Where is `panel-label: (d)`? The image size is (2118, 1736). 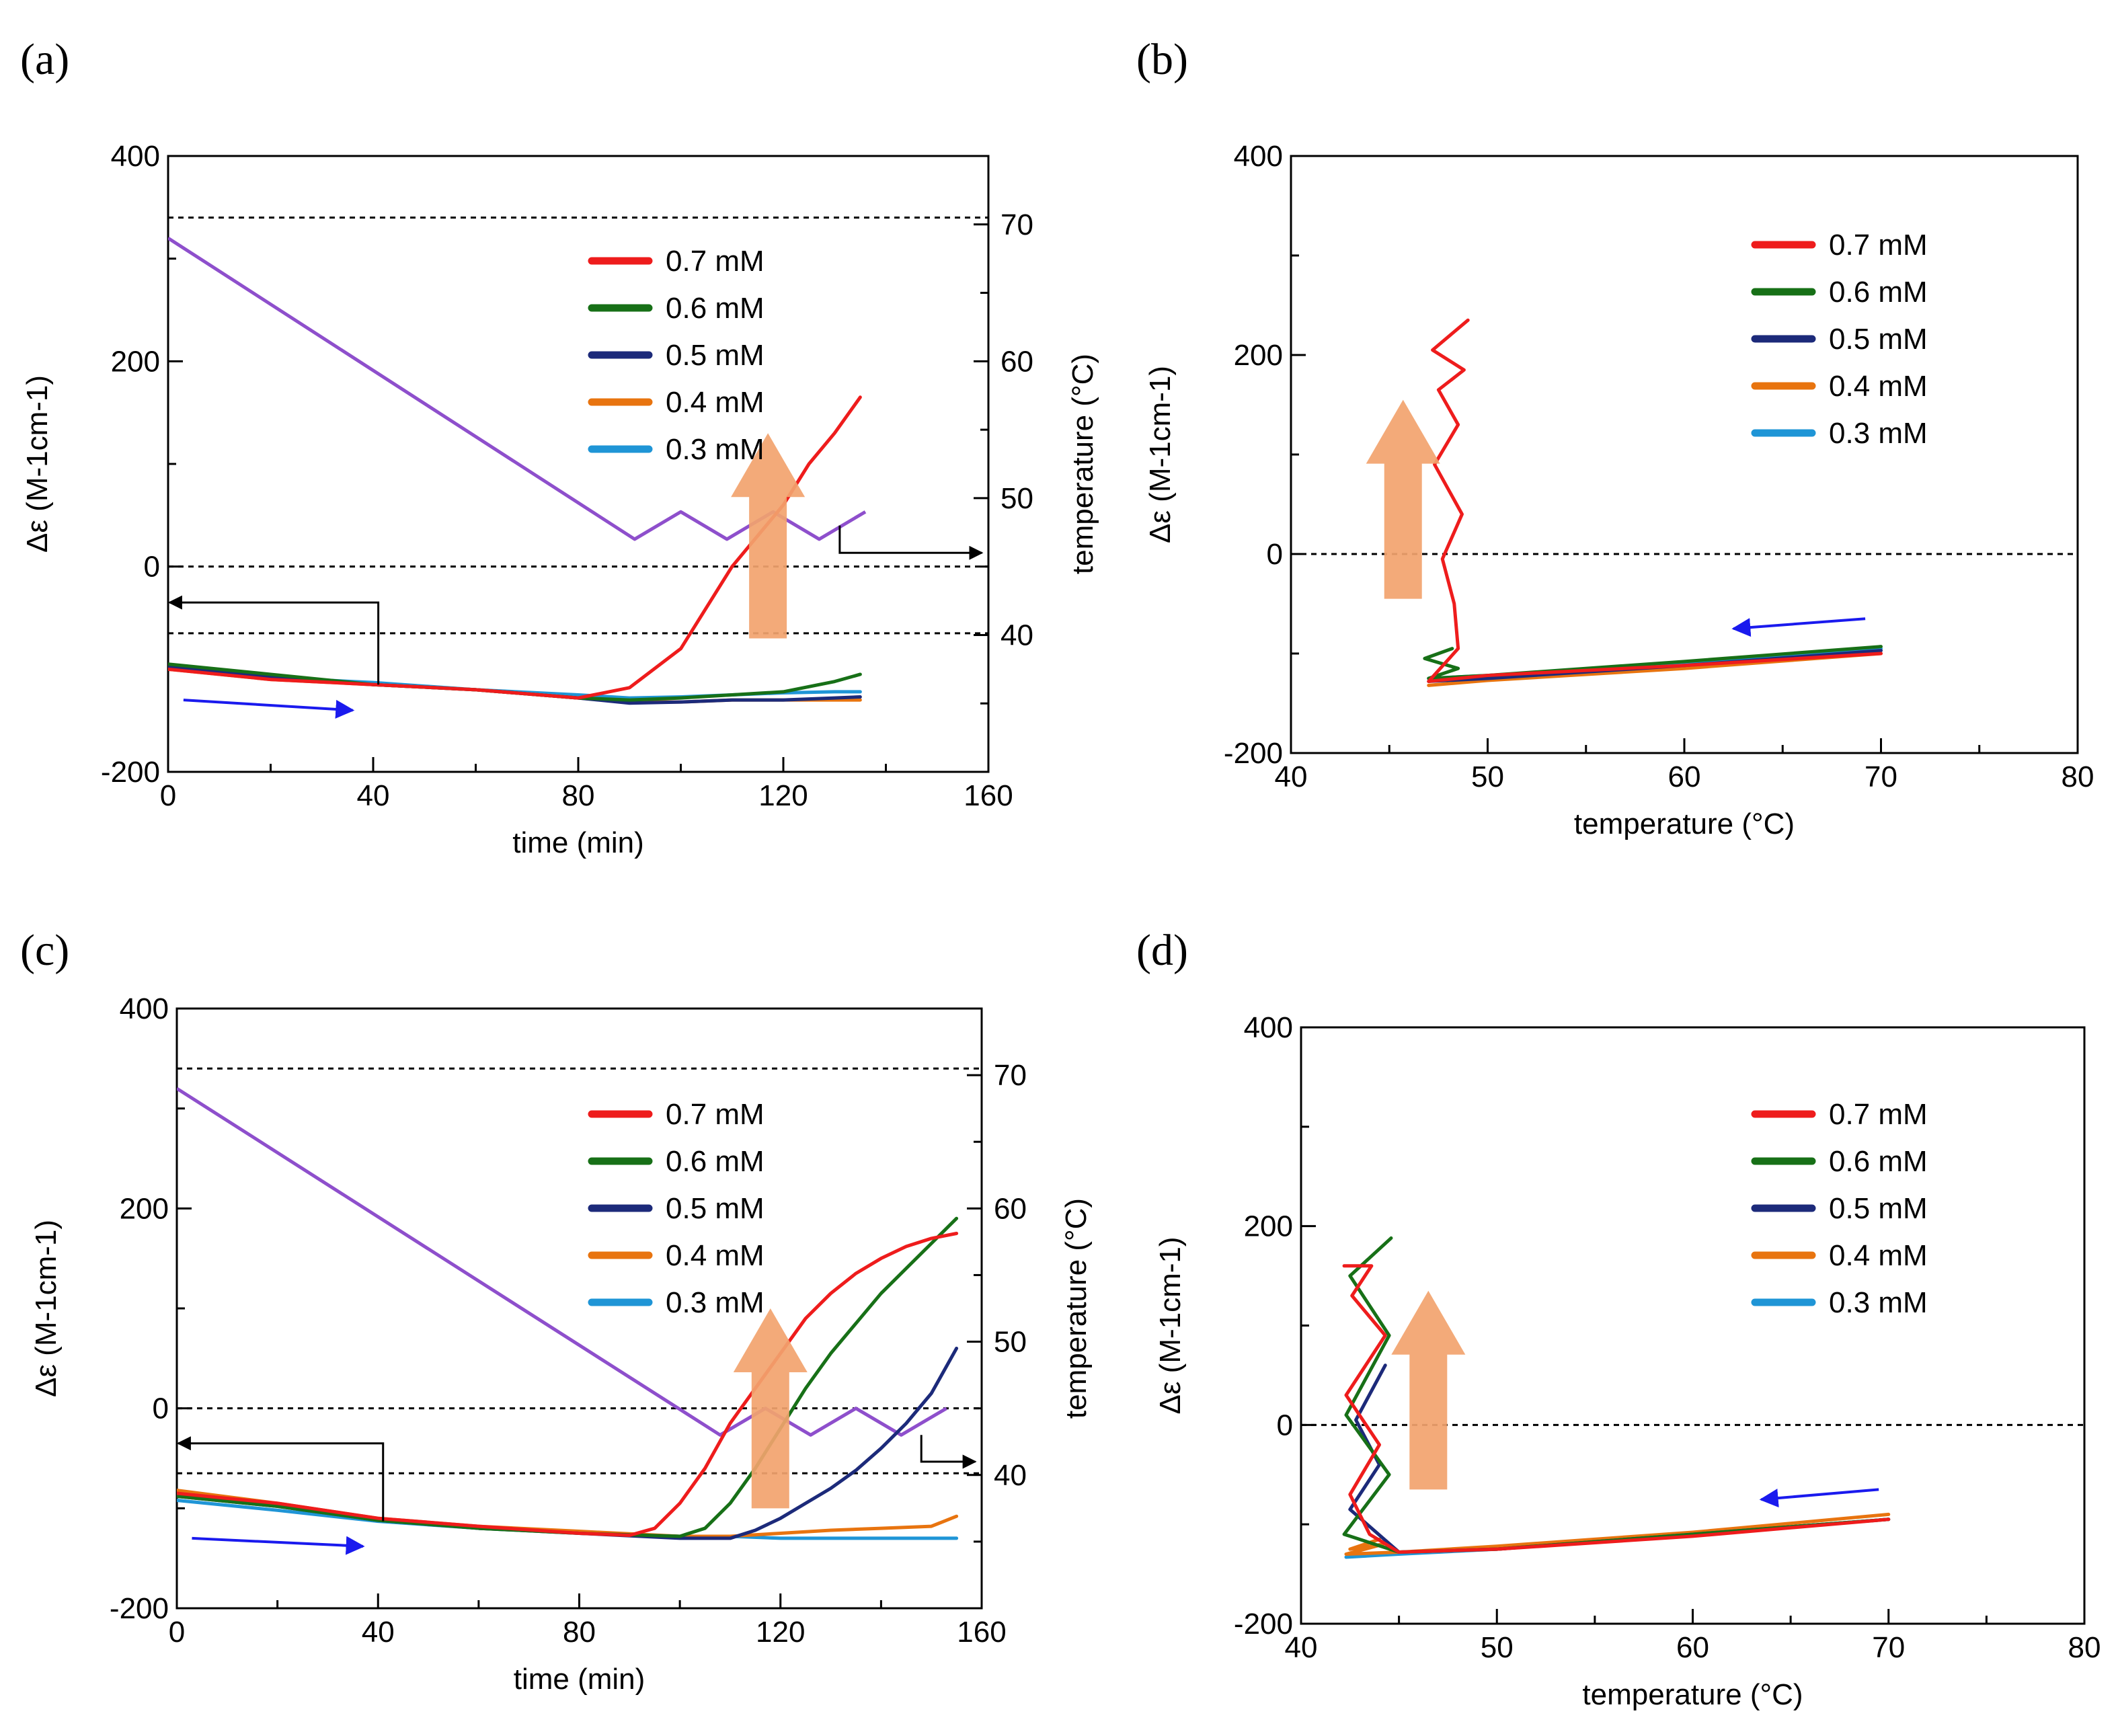
panel-label: (d) is located at coordinates (1162, 950).